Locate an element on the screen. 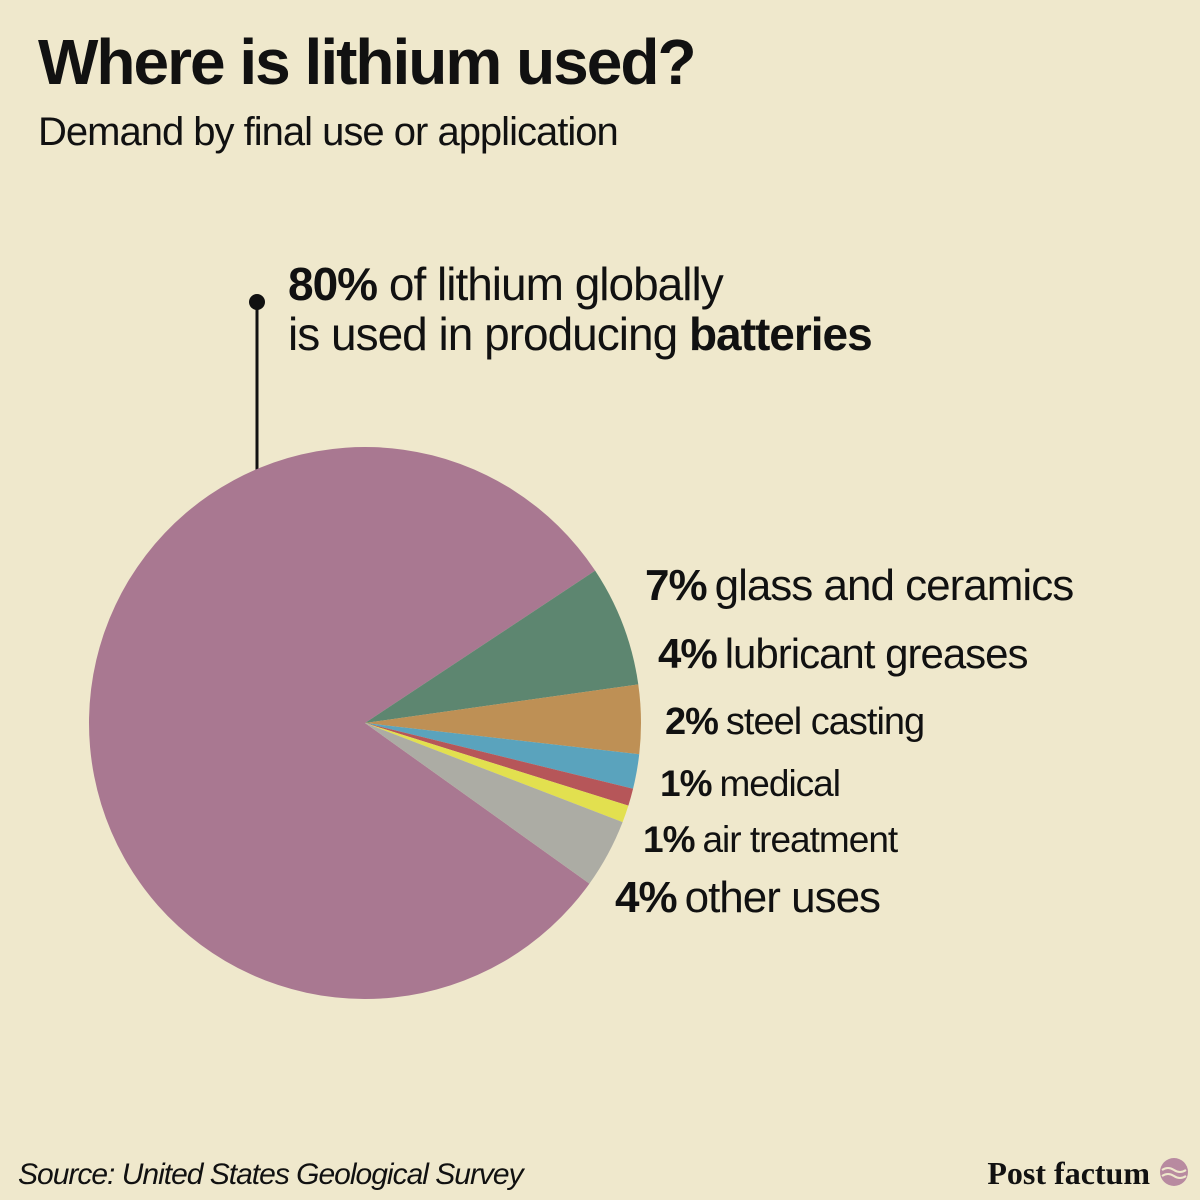  slice-category: other uses is located at coordinates (782, 897).